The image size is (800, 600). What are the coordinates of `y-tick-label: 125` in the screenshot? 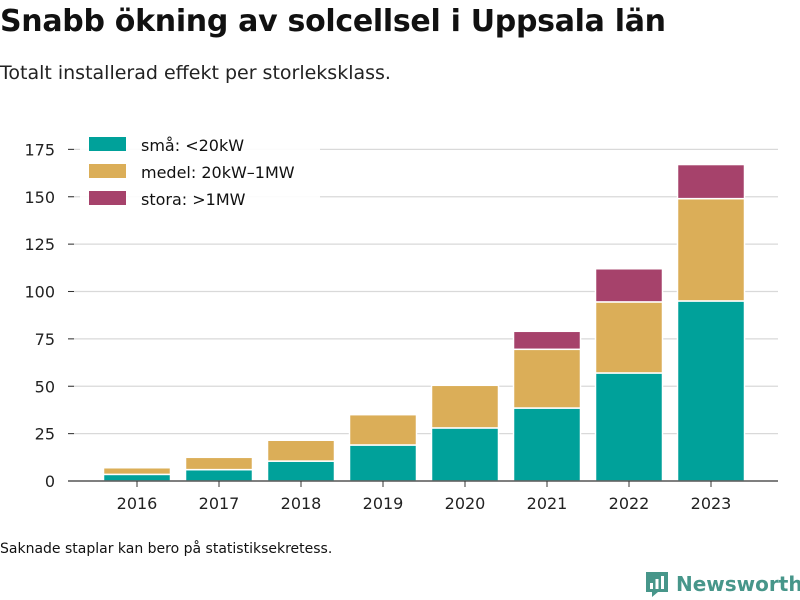 It's located at (39, 244).